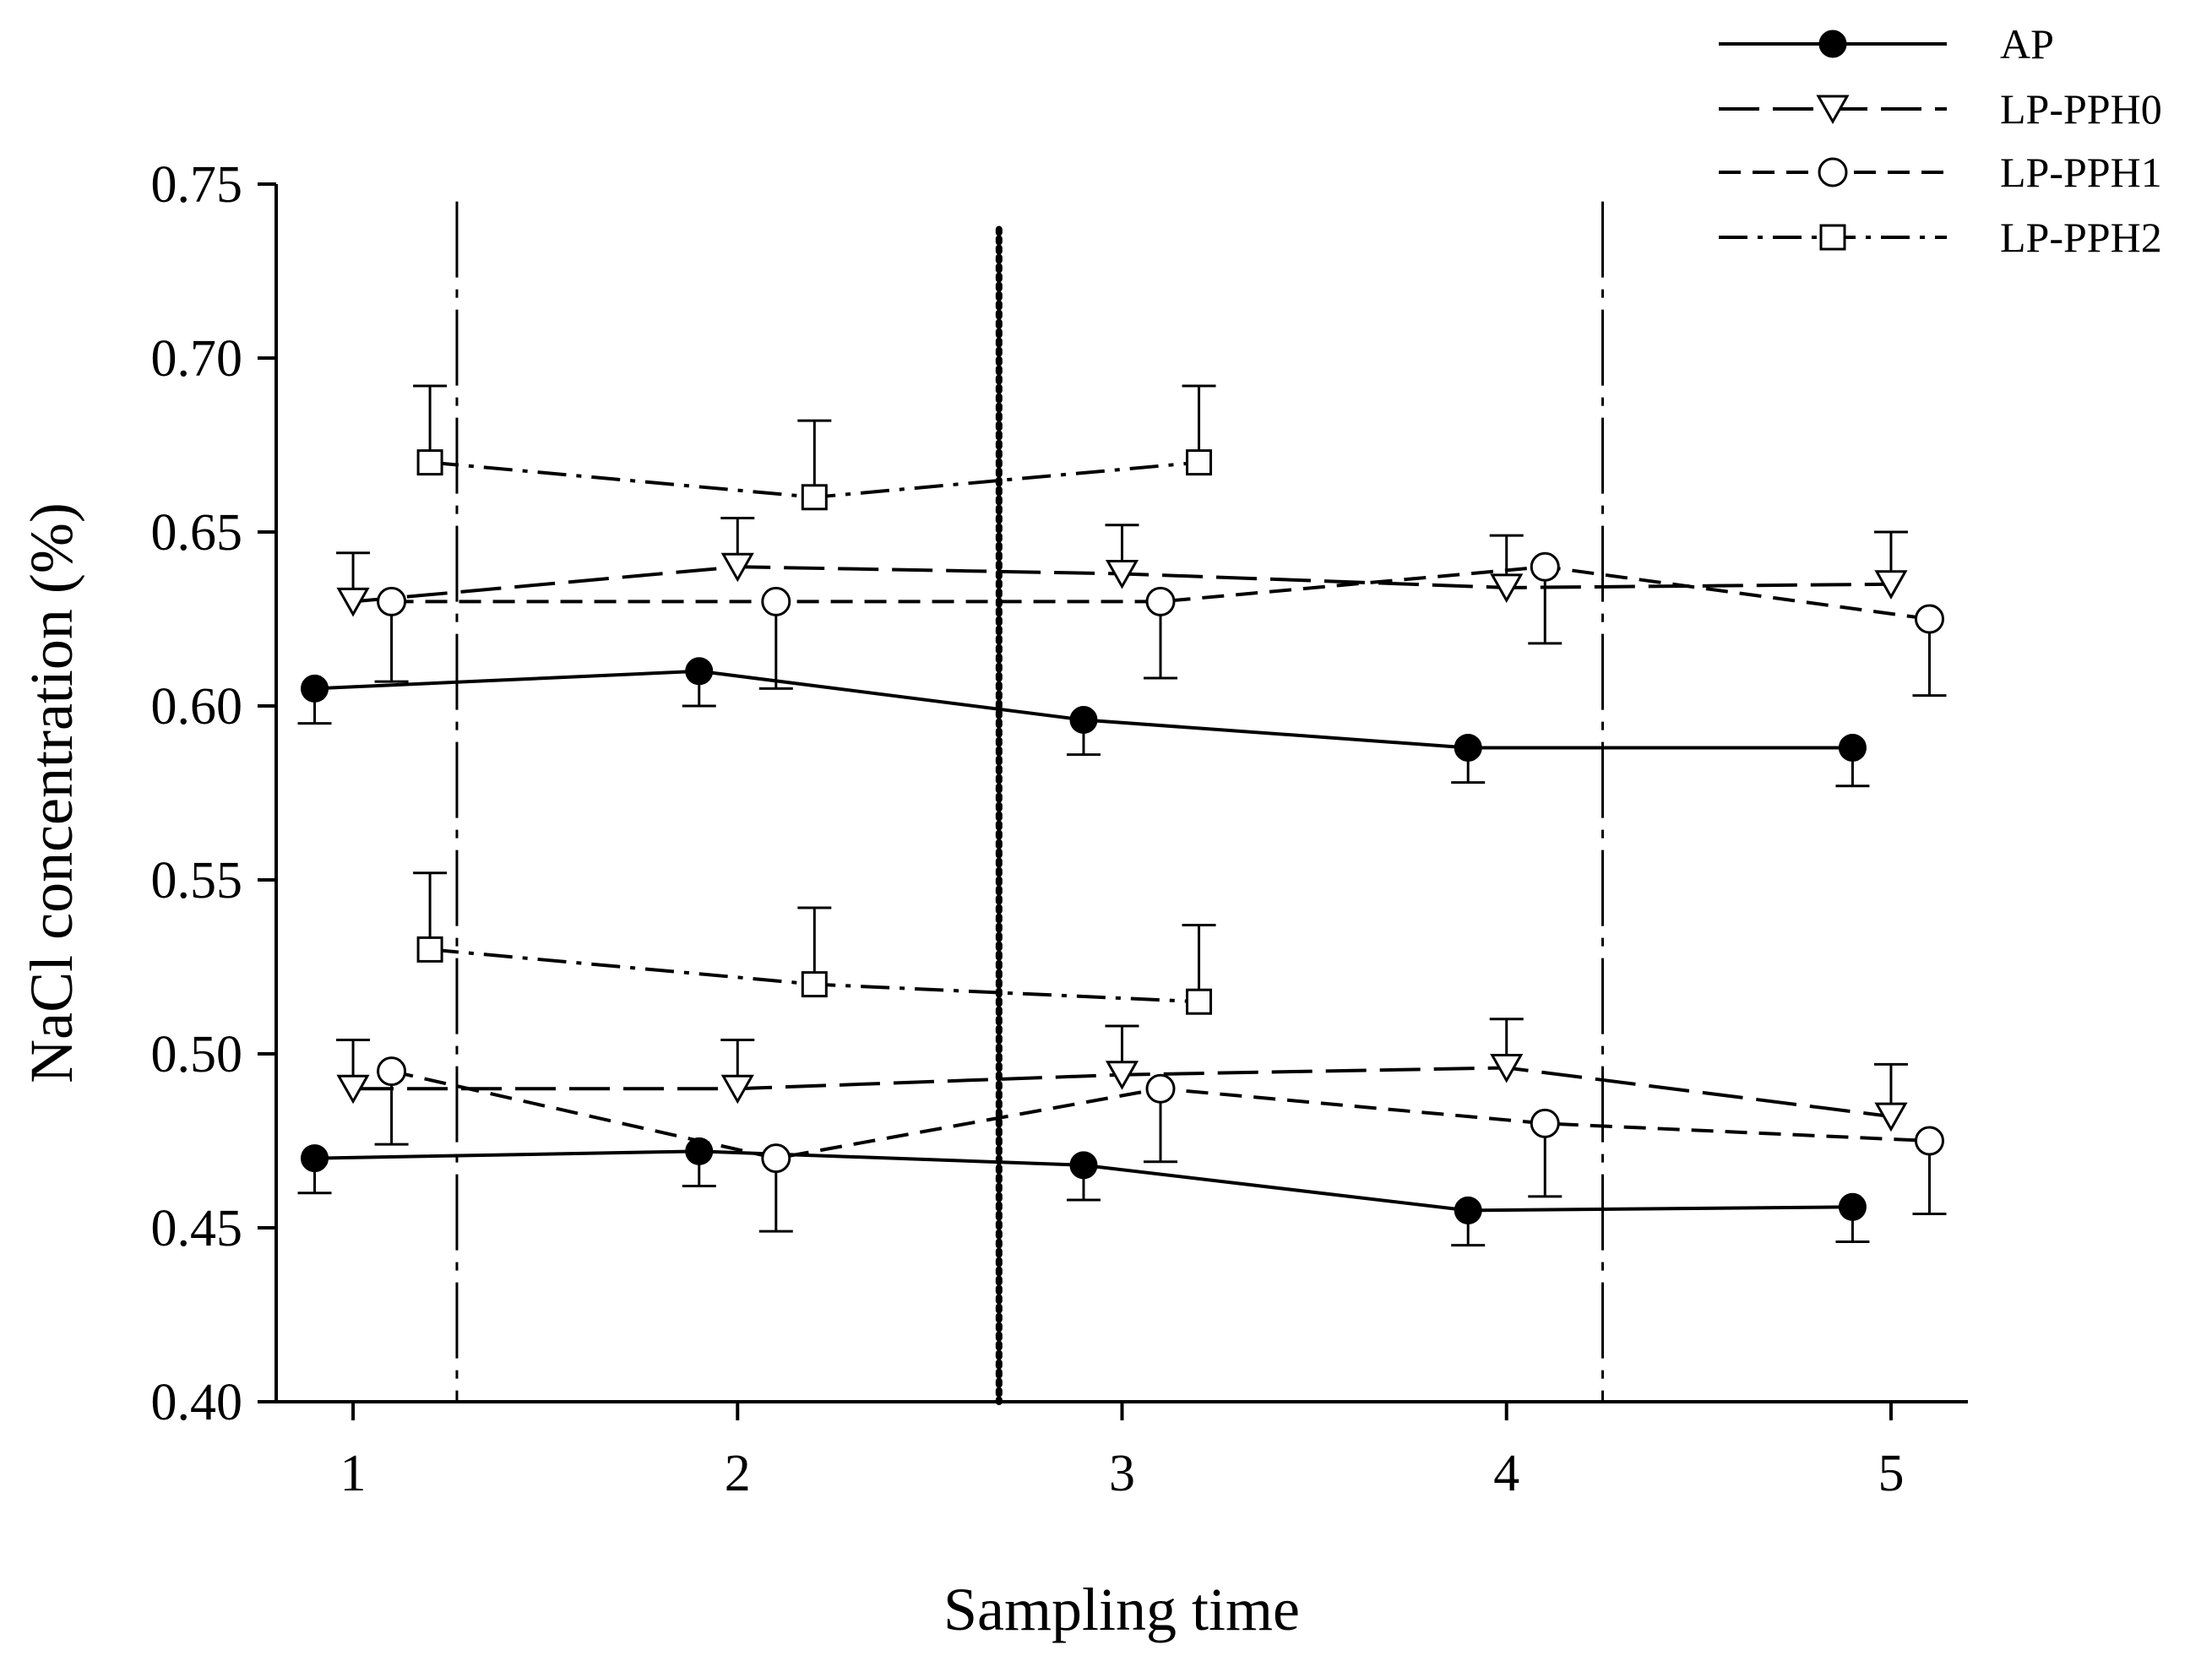 The width and height of the screenshot is (2212, 1672). Describe the element at coordinates (197, 1054) in the screenshot. I see `y-tick-label-0.50: 0.50` at that location.